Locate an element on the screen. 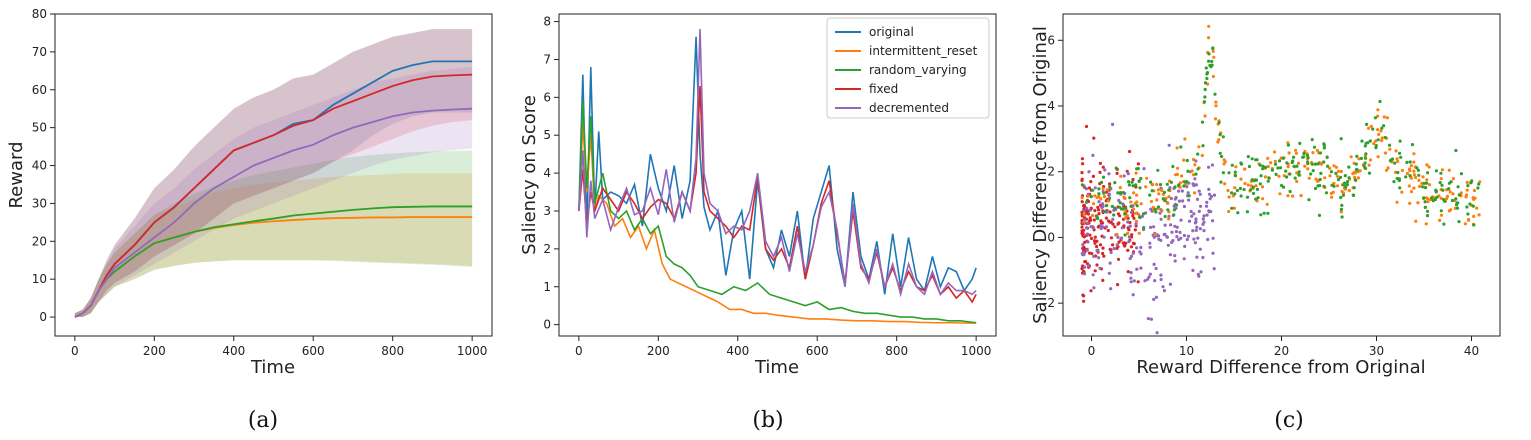  x-tick-label: 10 is located at coordinates (1186, 351).